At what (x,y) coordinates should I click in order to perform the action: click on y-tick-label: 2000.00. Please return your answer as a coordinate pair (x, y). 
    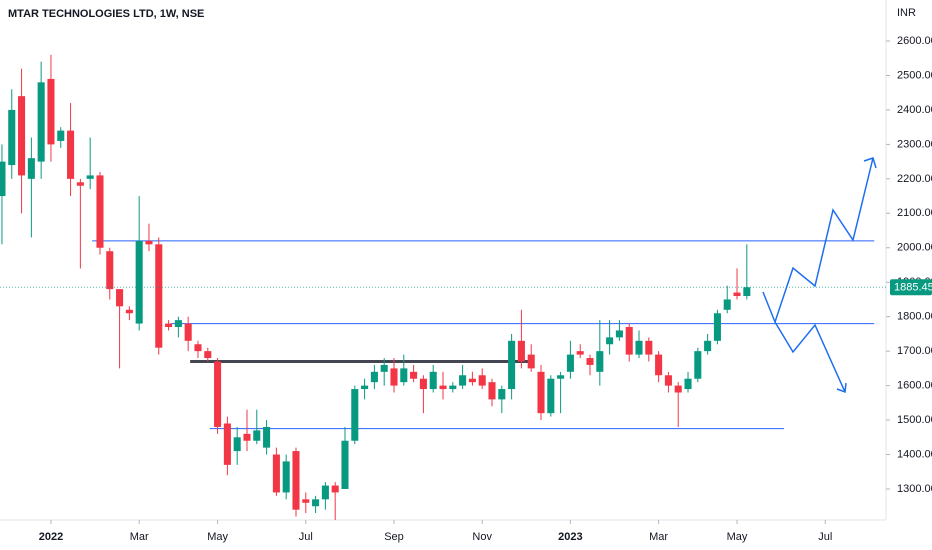
    Looking at the image, I should click on (914, 248).